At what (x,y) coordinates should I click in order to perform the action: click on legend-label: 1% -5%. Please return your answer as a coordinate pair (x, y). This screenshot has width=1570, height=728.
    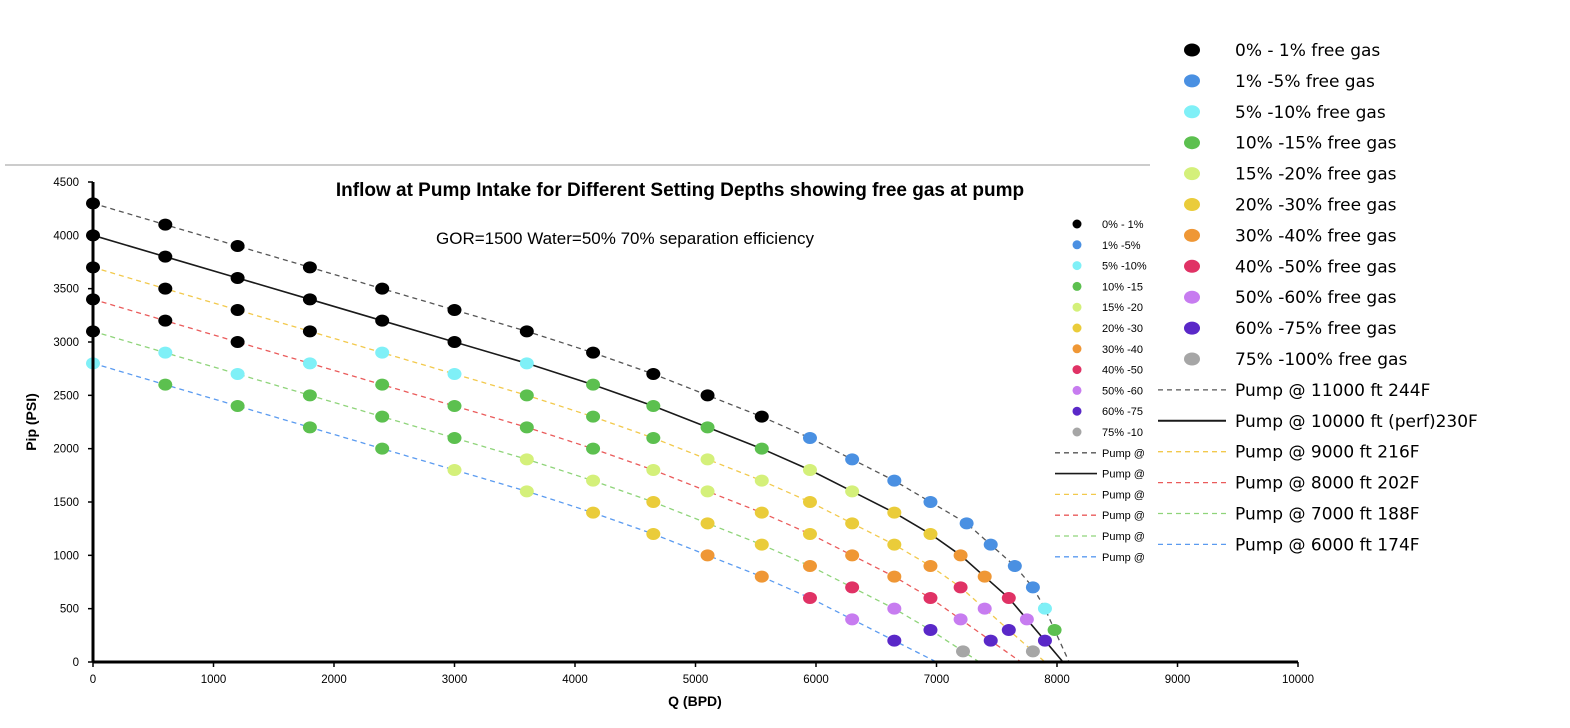
    Looking at the image, I should click on (1121, 246).